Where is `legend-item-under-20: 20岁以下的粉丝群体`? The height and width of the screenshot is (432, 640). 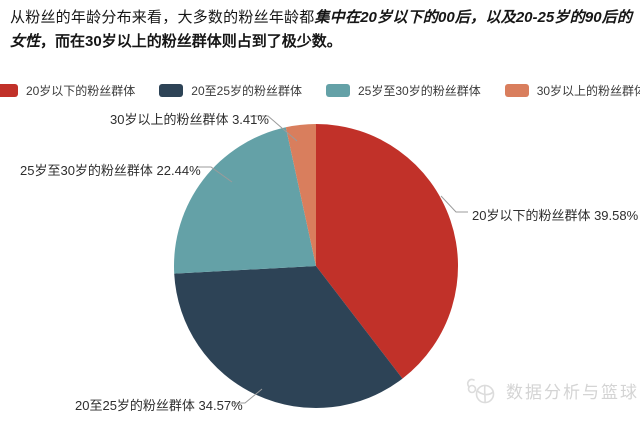
legend-item-under-20: 20岁以下的粉丝群体 is located at coordinates (67, 90).